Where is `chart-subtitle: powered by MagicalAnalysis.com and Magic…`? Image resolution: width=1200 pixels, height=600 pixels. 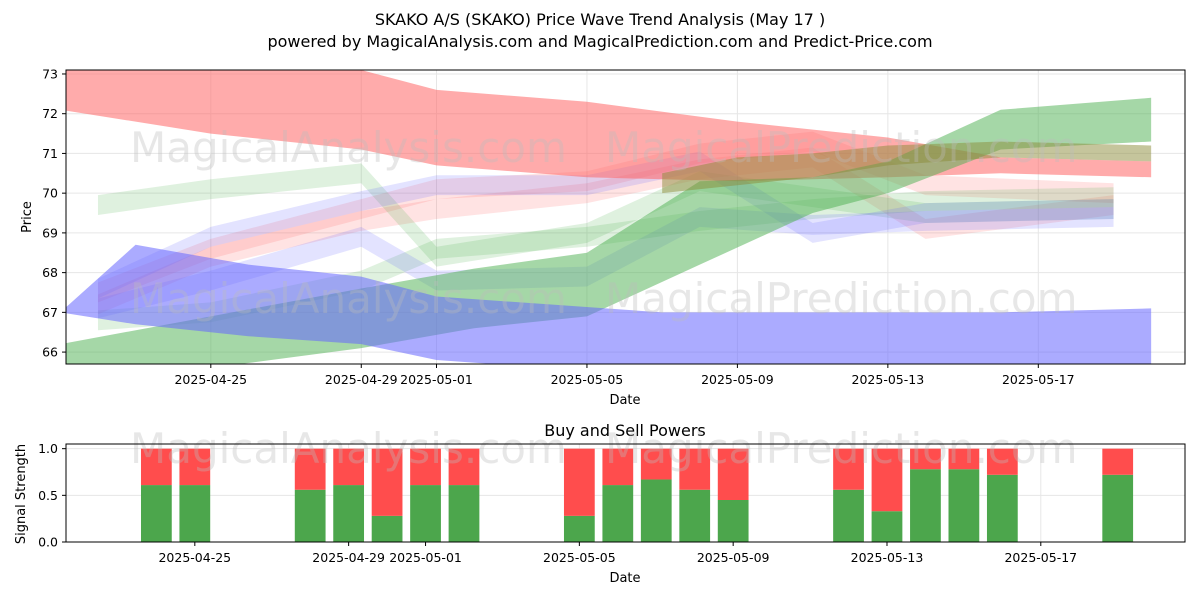 chart-subtitle: powered by MagicalAnalysis.com and Magic… is located at coordinates (599, 41).